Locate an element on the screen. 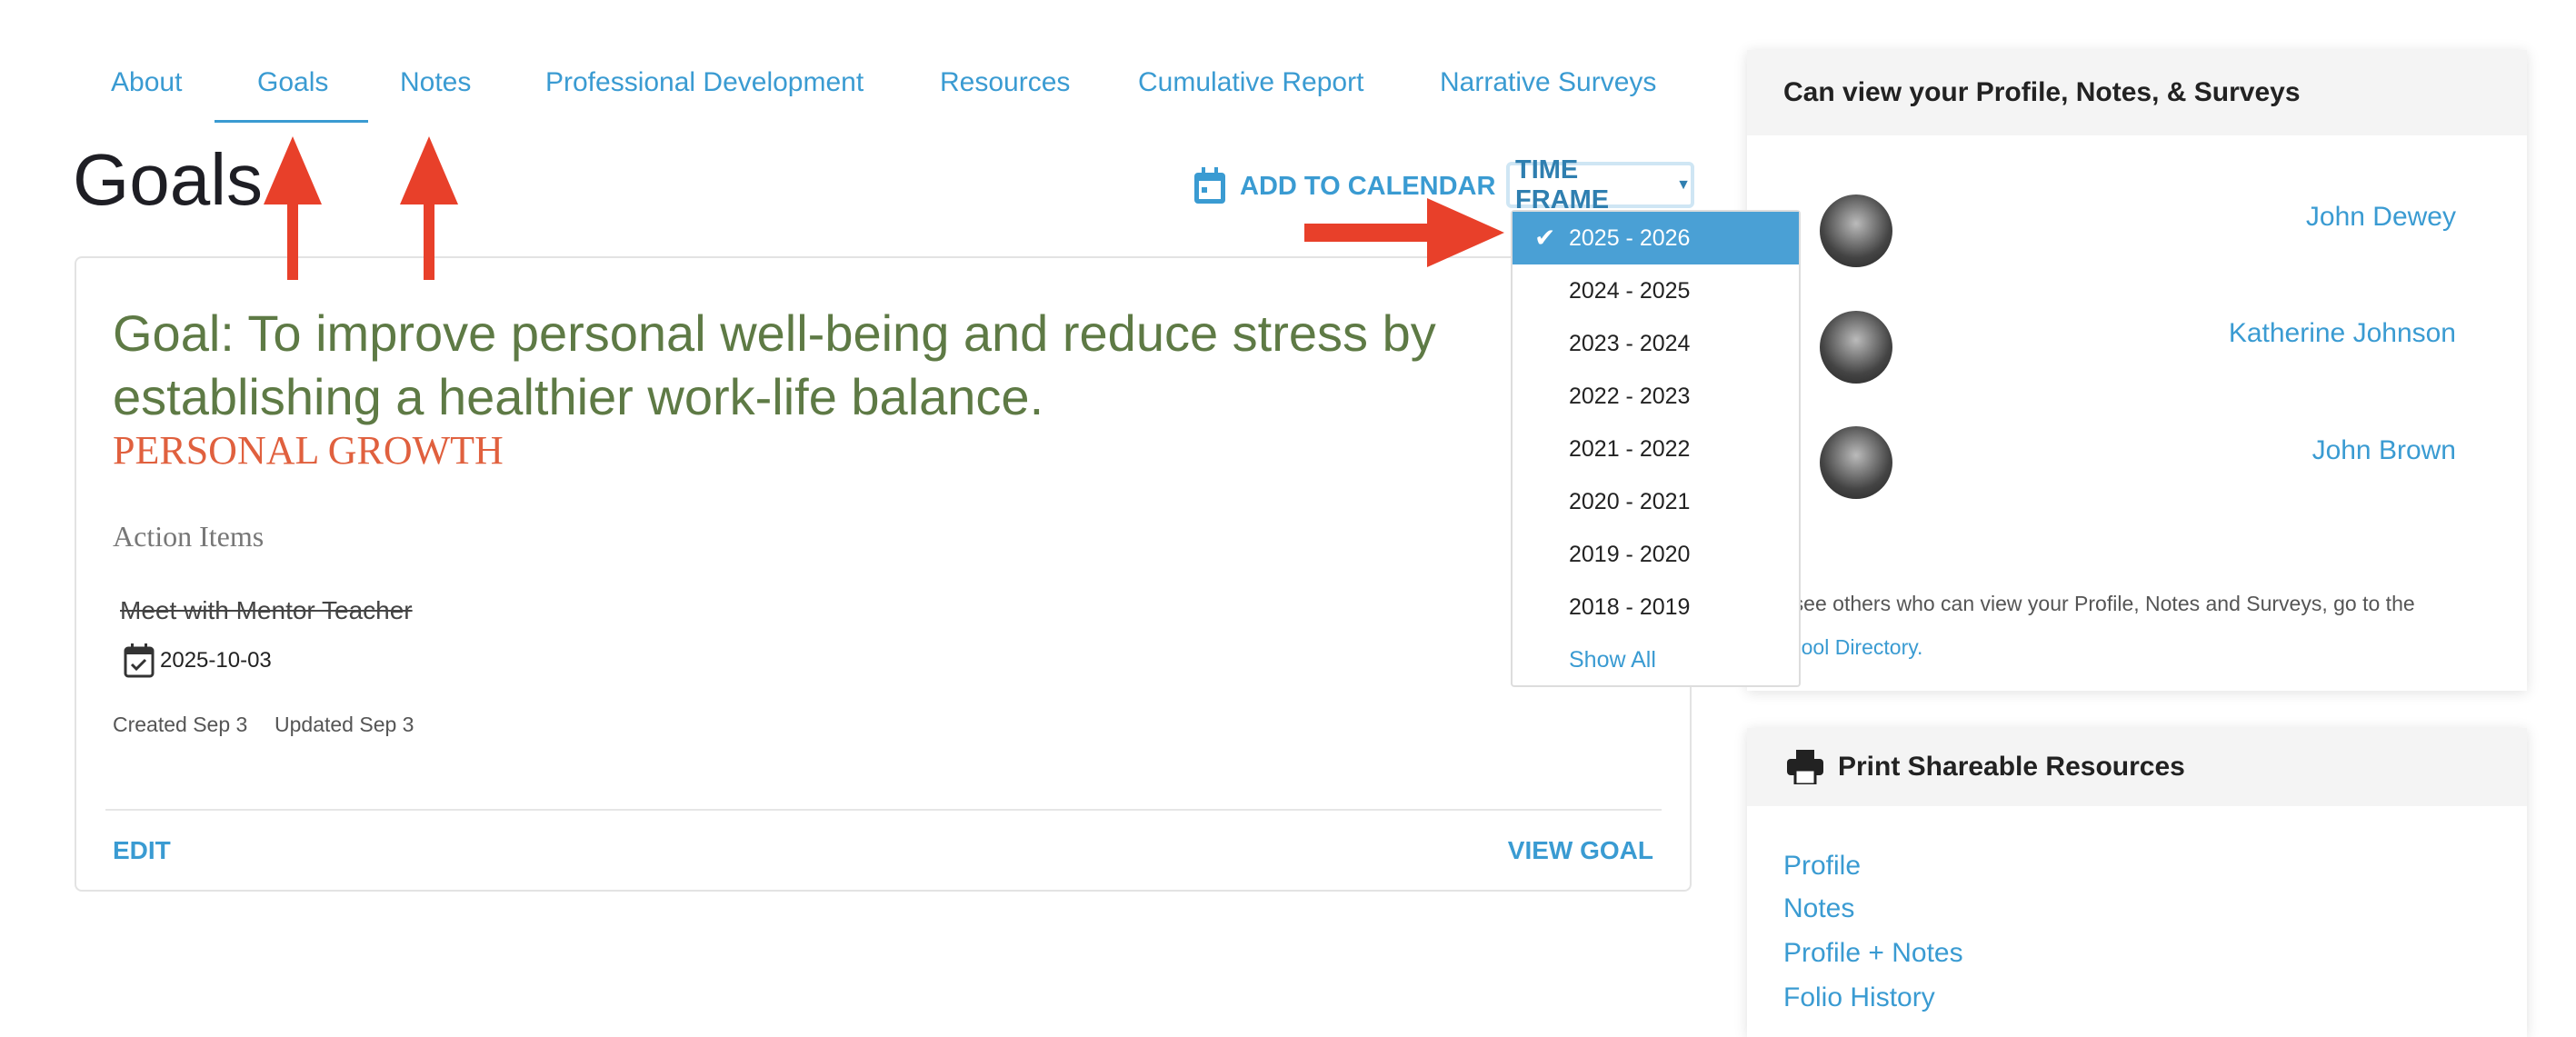 The image size is (2576, 1037). tab-professional-development: Professional Development is located at coordinates (705, 82).